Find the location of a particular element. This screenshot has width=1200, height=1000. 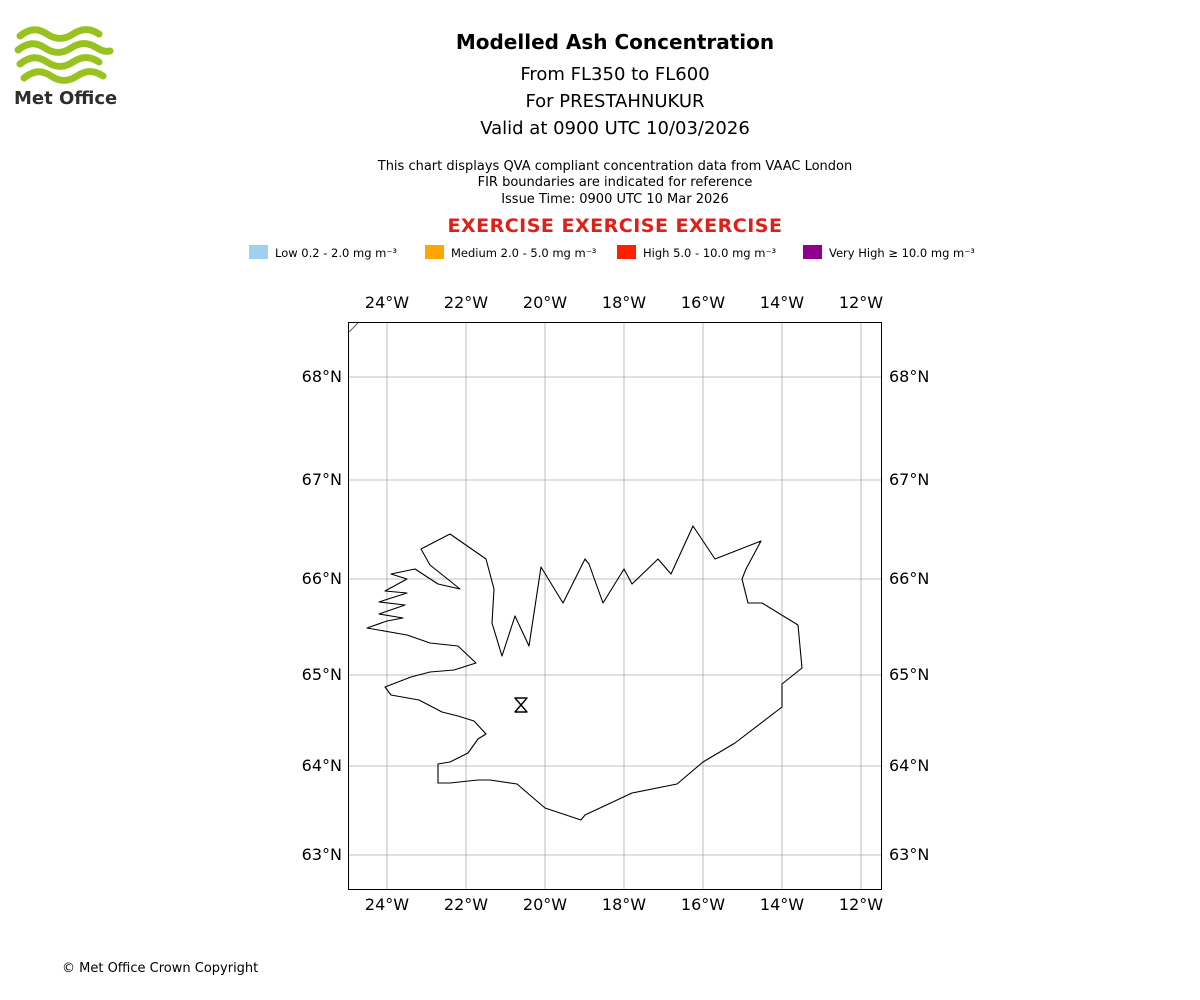

legend-swatch-very-high is located at coordinates (812, 252).